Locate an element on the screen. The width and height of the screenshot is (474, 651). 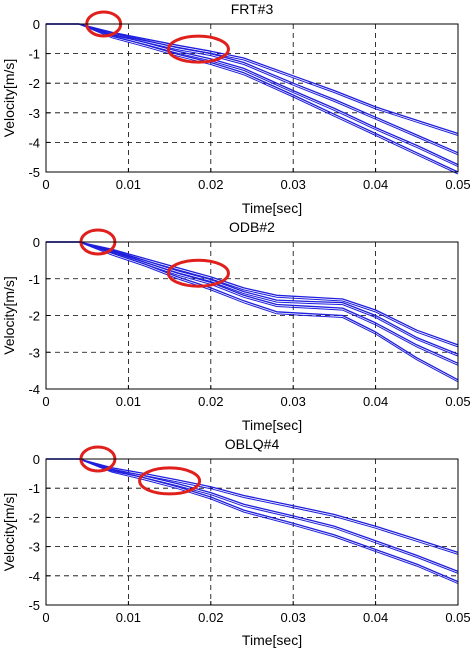
chart-title: ODB#2 is located at coordinates (252, 227).